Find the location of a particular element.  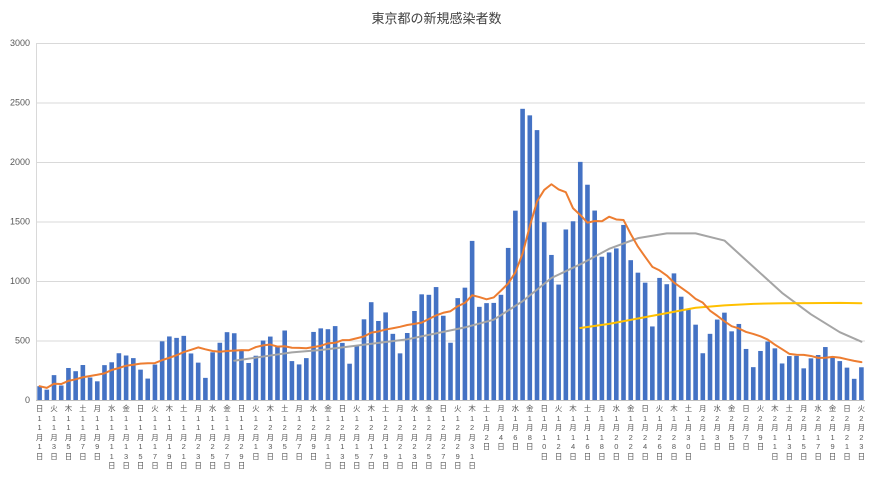

y-tick-label: 1000 is located at coordinates (20, 281).